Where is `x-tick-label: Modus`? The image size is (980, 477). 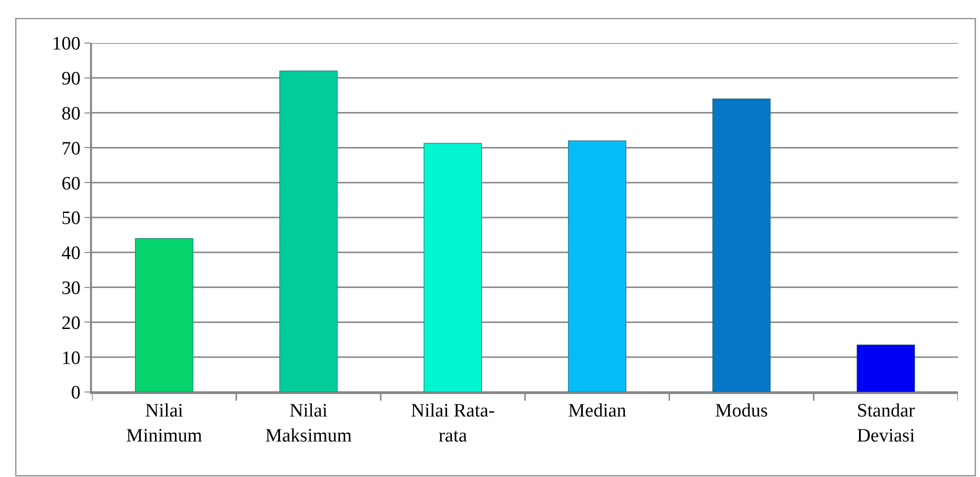
x-tick-label: Modus is located at coordinates (741, 411).